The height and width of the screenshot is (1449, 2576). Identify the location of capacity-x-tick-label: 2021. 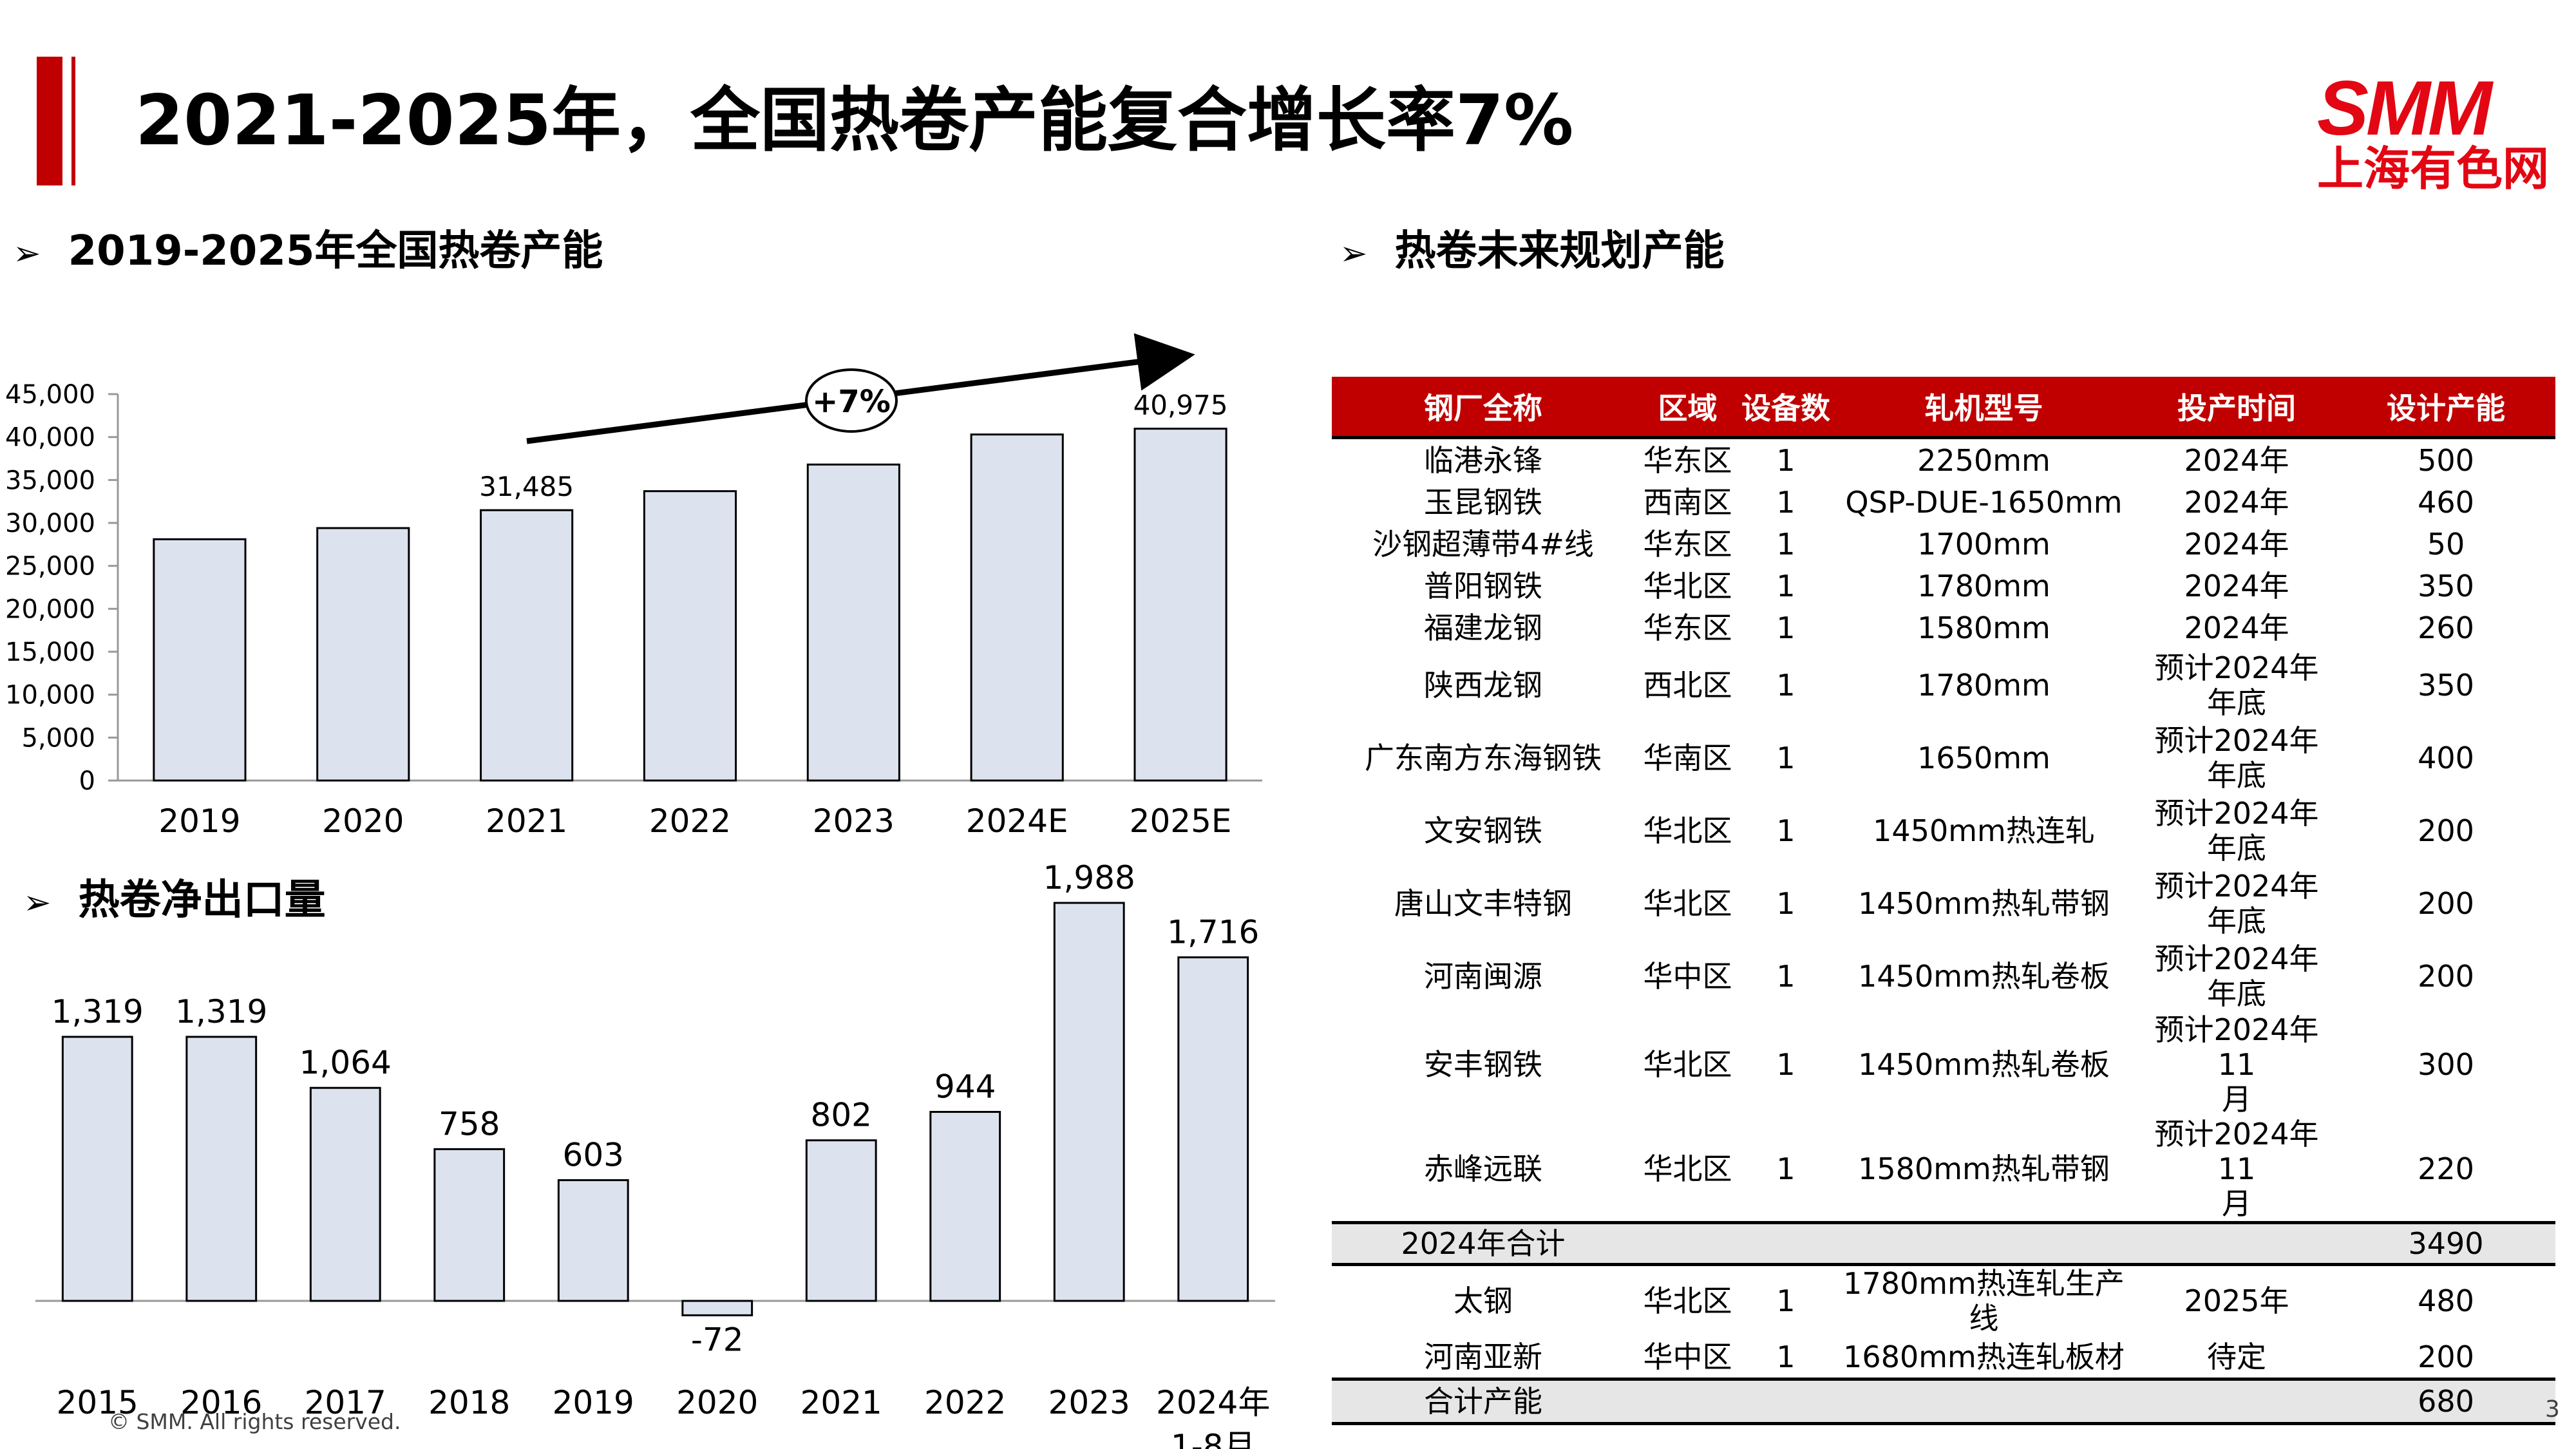
(526, 821).